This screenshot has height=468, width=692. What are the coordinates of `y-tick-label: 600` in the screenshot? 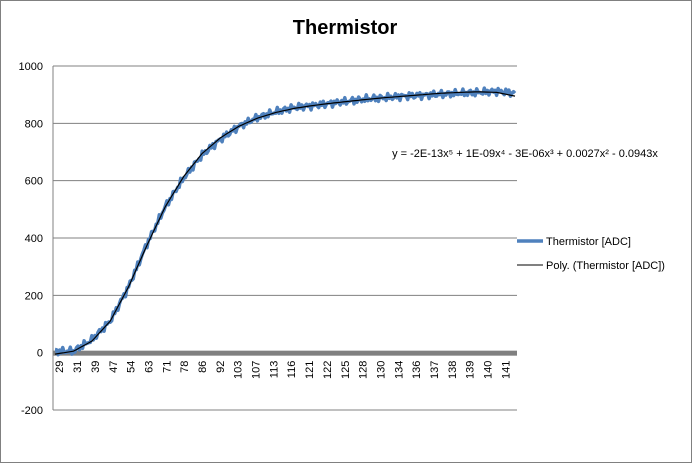 It's located at (34, 182).